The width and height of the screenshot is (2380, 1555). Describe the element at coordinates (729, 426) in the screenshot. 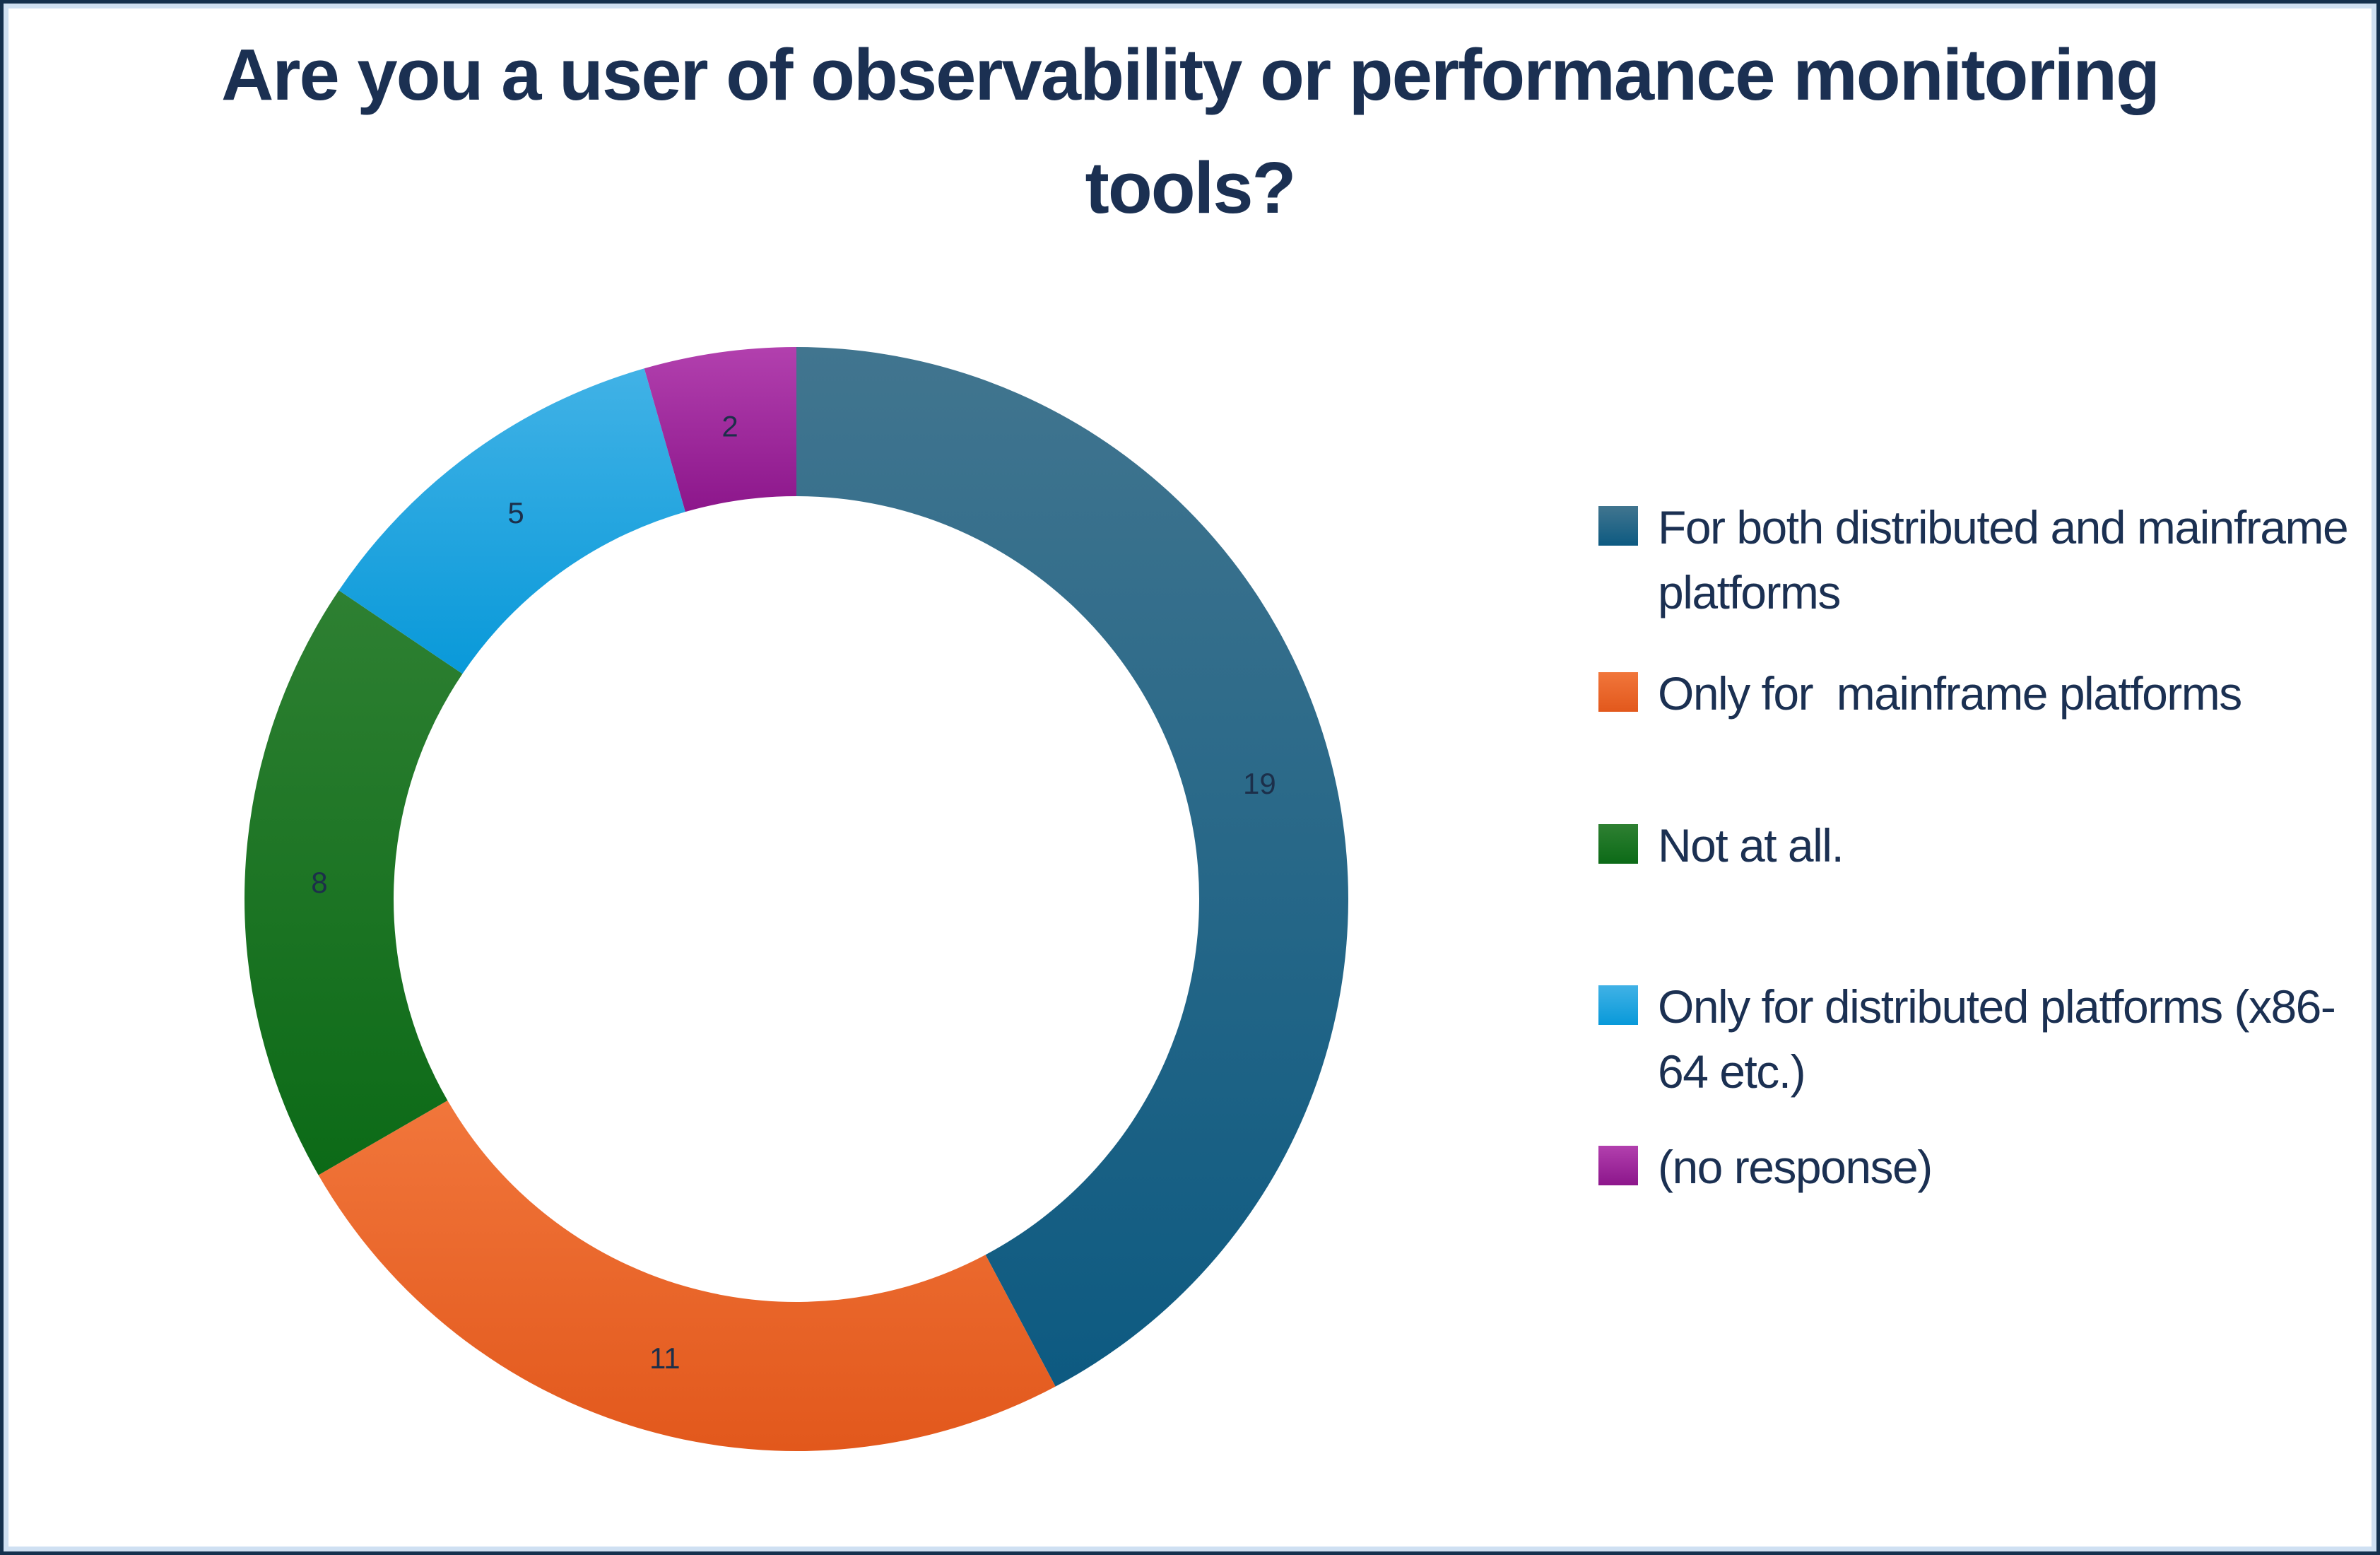

I see `slice-value-label: 2` at that location.